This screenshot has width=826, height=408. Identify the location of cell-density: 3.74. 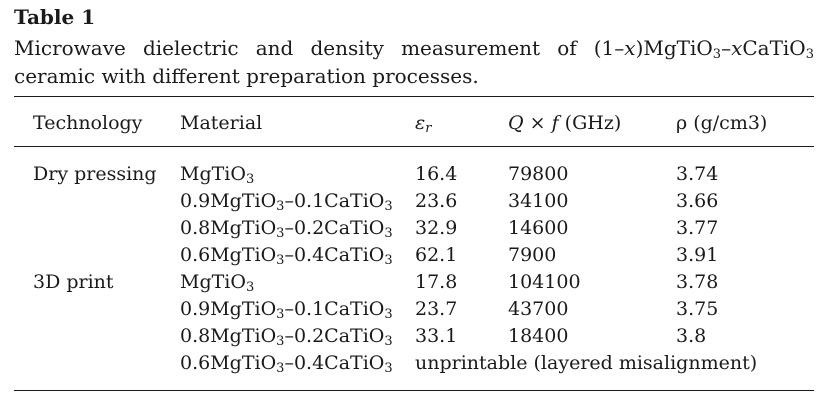
(697, 174).